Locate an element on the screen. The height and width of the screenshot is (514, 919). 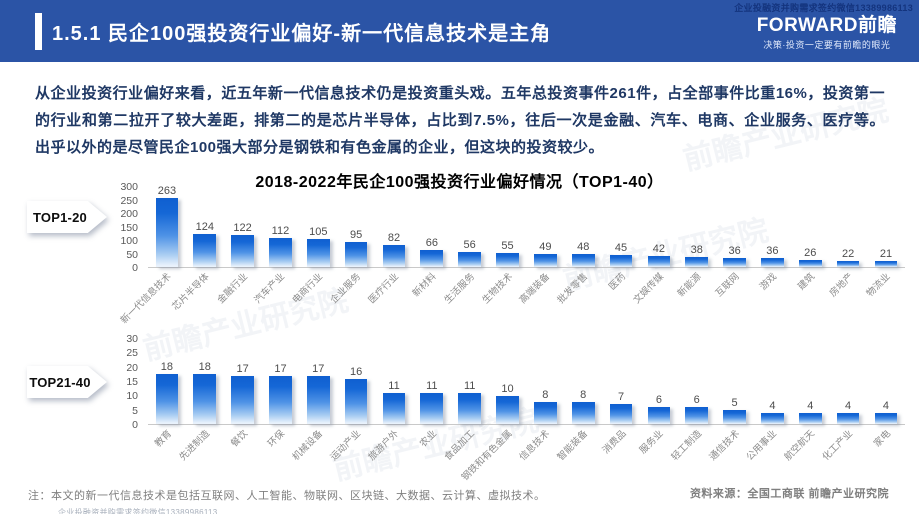
bar-slot: 22 is located at coordinates (848, 257).